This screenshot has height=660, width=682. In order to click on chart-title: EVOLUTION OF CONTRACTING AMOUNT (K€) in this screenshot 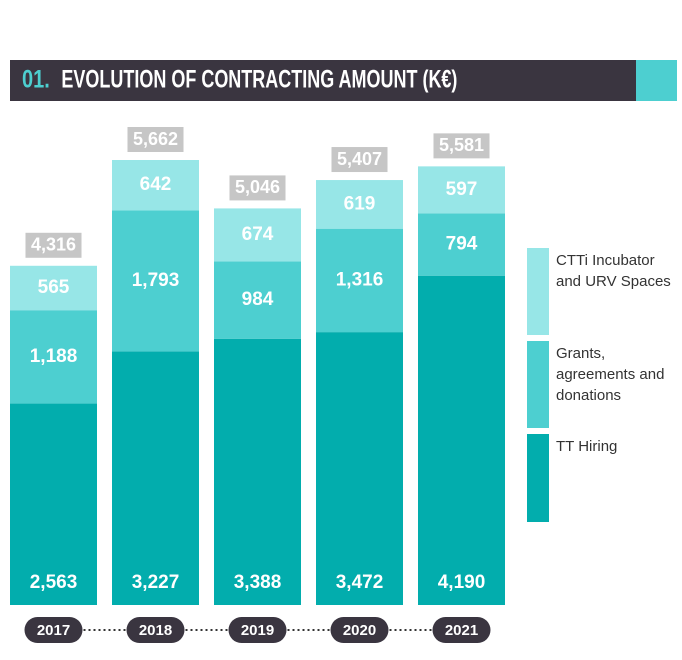, I will do `click(259, 79)`.